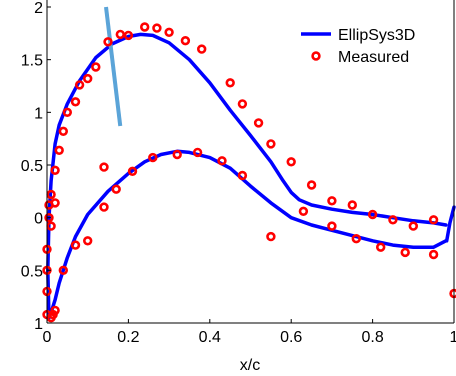 Image resolution: width=456 pixels, height=376 pixels. I want to click on y-tick-label-6: 1, so click(38, 324).